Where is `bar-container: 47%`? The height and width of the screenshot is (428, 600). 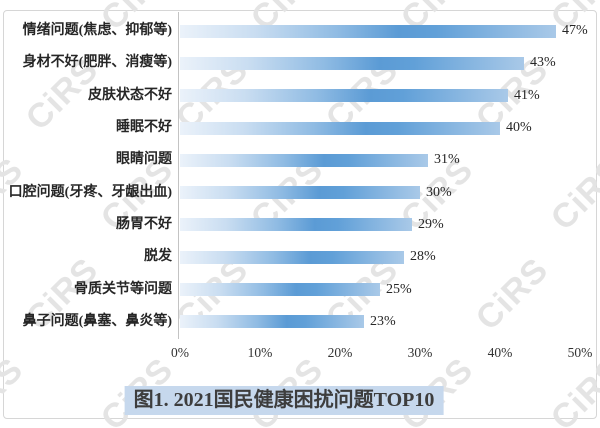
bar-container: 47% is located at coordinates (384, 31).